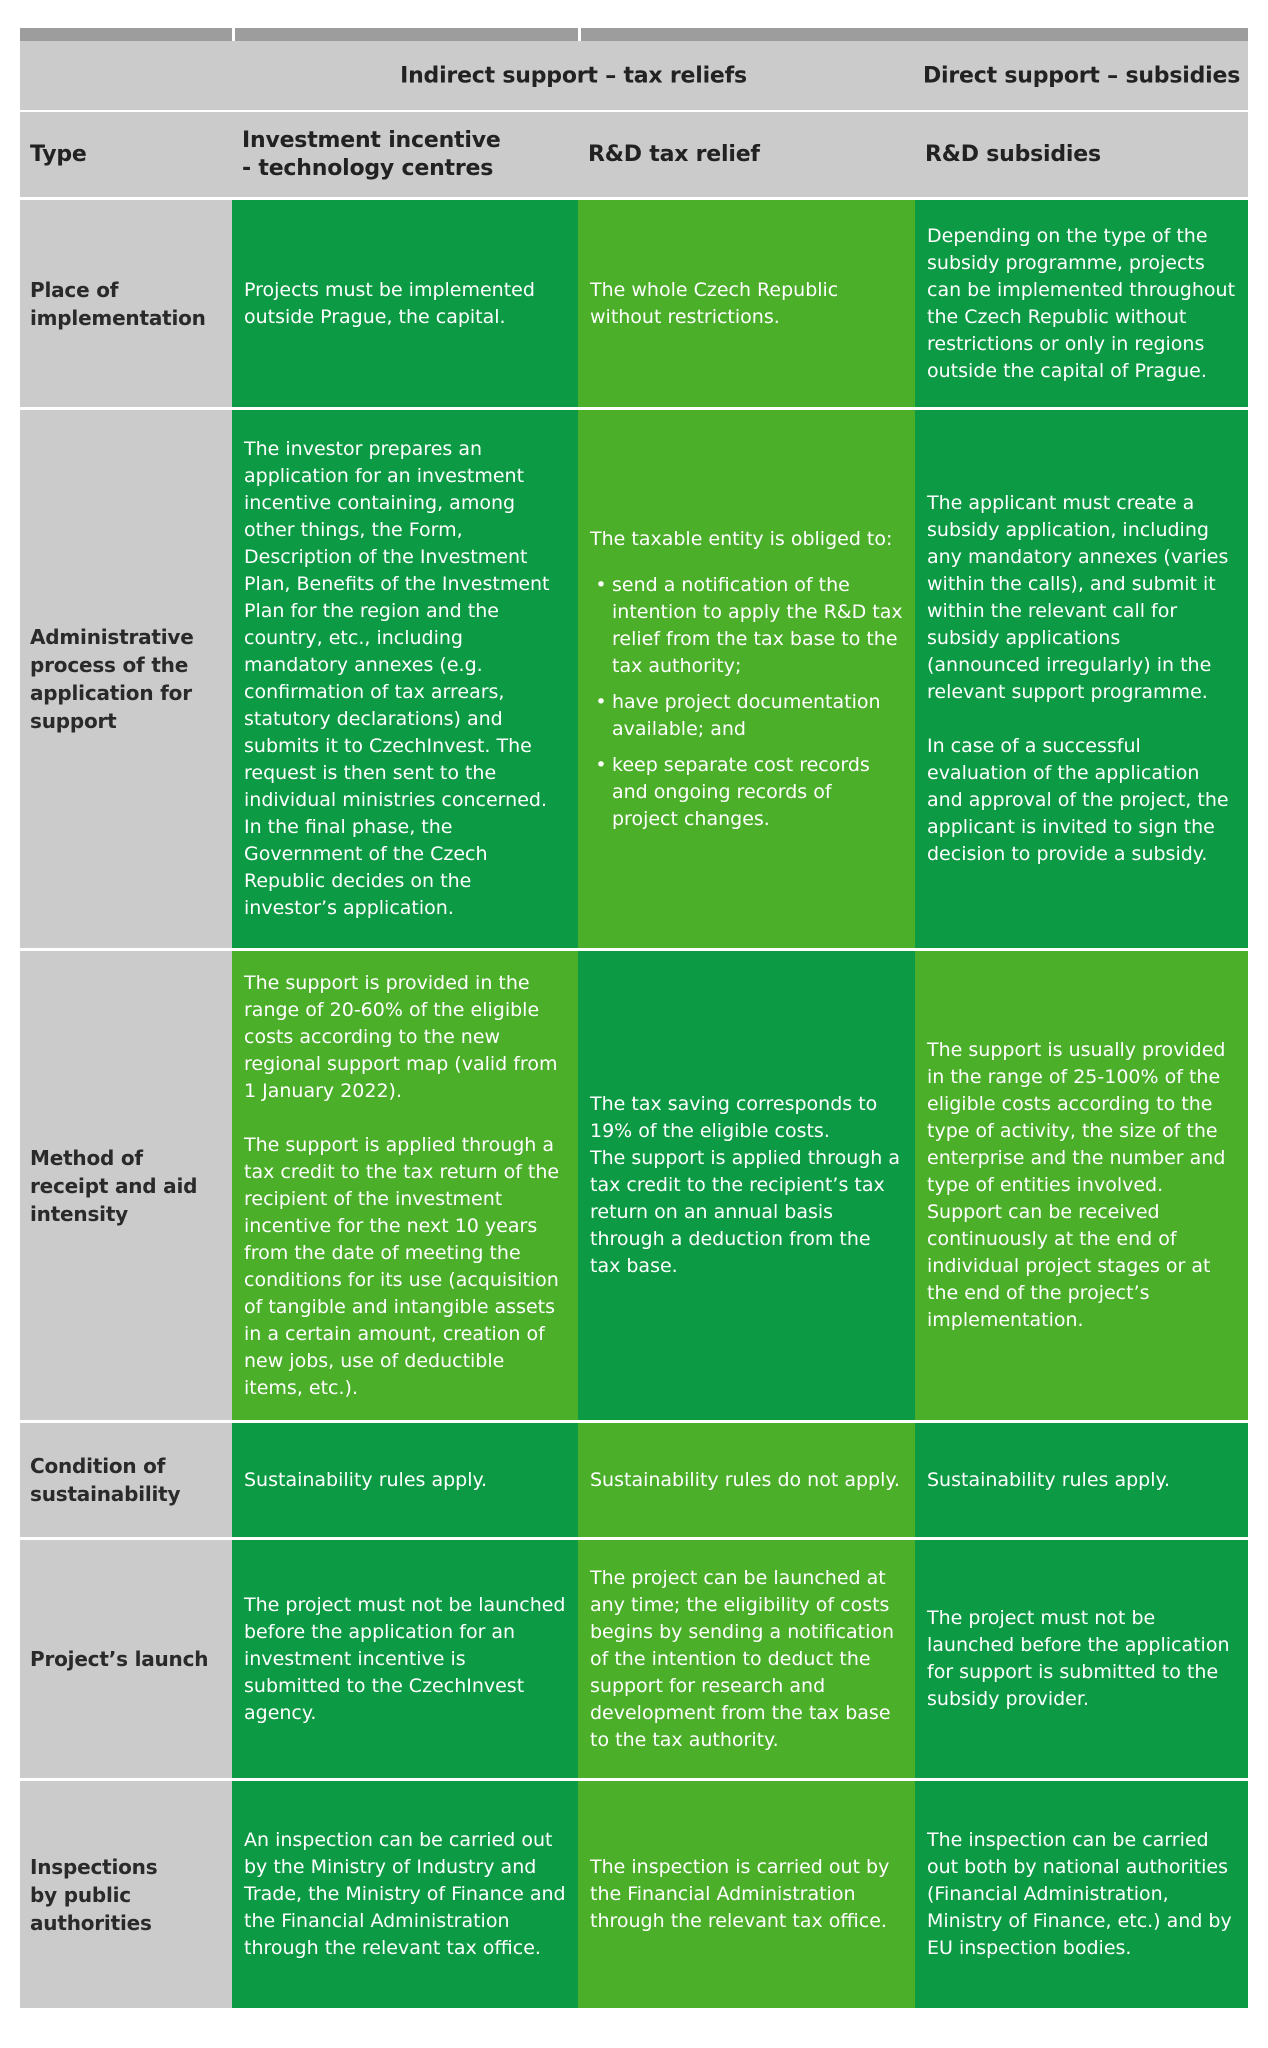  Describe the element at coordinates (126, 303) in the screenshot. I see `row-label-place-of-implementation: Place of implementation` at that location.